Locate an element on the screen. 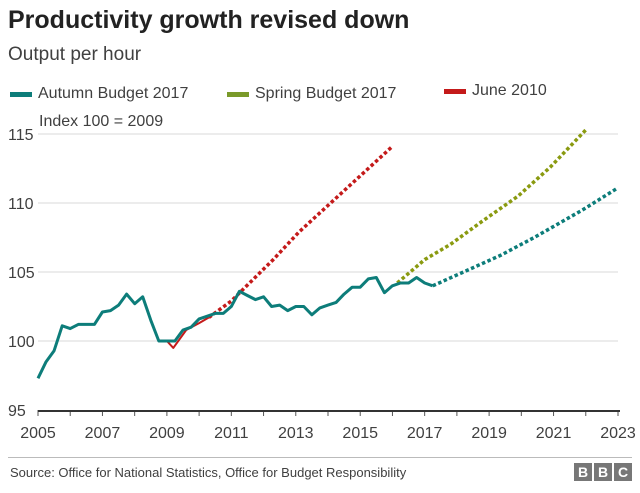 This screenshot has height=493, width=640. legend-item-autumn-budget-2017: Autumn Budget 2017 is located at coordinates (99, 94).